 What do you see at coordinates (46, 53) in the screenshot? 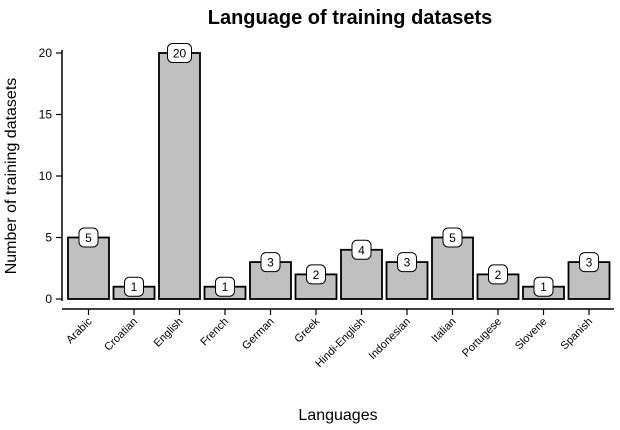
I see `y-tick-label: 20` at bounding box center [46, 53].